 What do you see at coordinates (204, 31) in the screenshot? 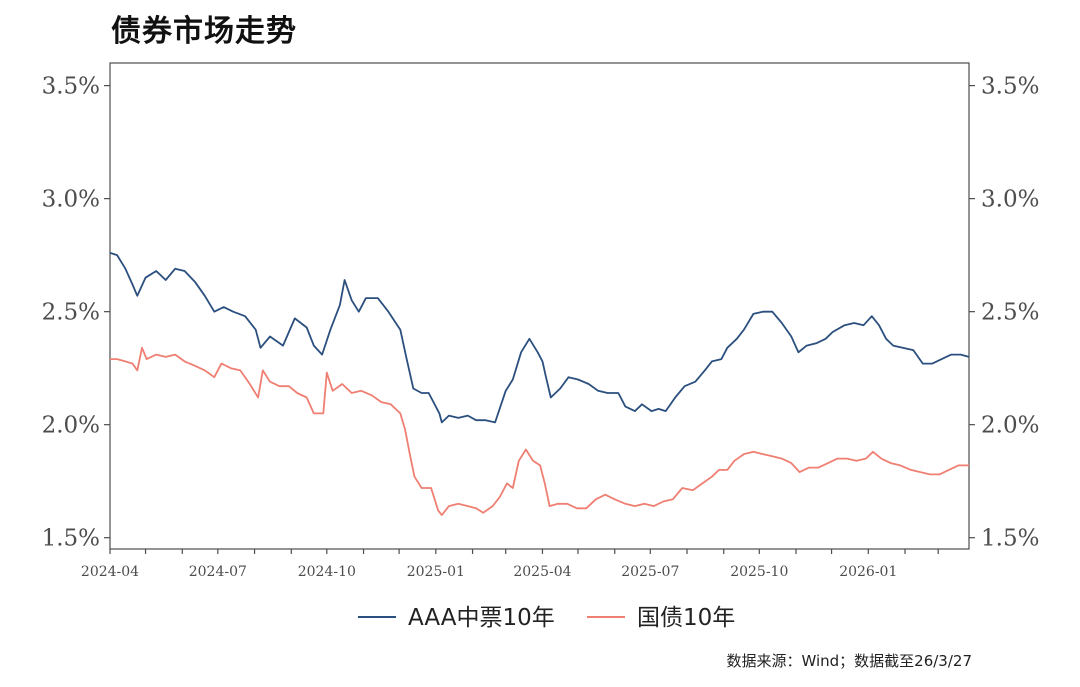
I see `chart-title: 债券市场走势` at bounding box center [204, 31].